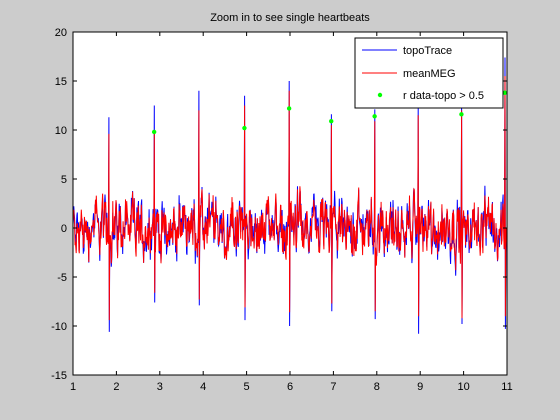 This screenshot has height=420, width=560. Describe the element at coordinates (59, 327) in the screenshot. I see `y-tick-label: -10` at that location.